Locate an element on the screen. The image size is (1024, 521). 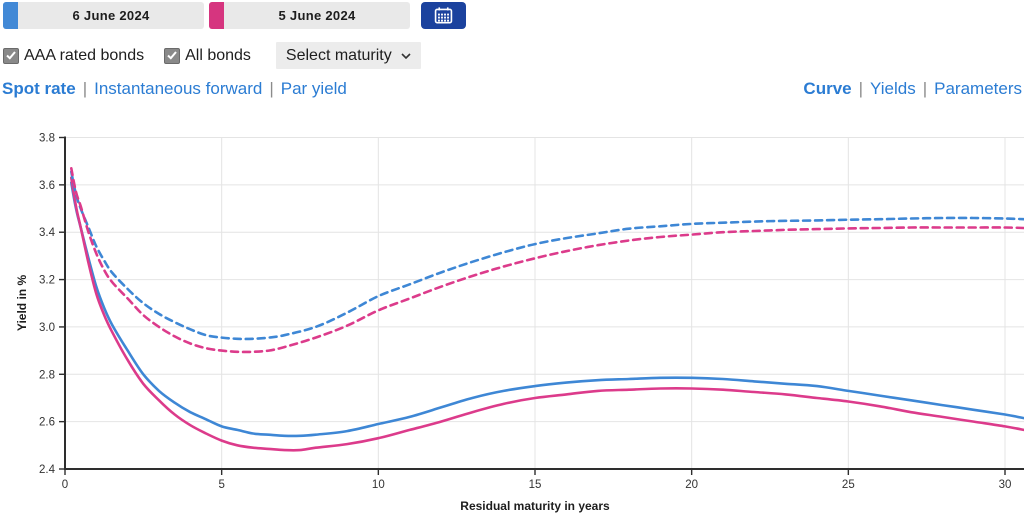
checkbox-label: AAA rated bonds is located at coordinates (84, 55).